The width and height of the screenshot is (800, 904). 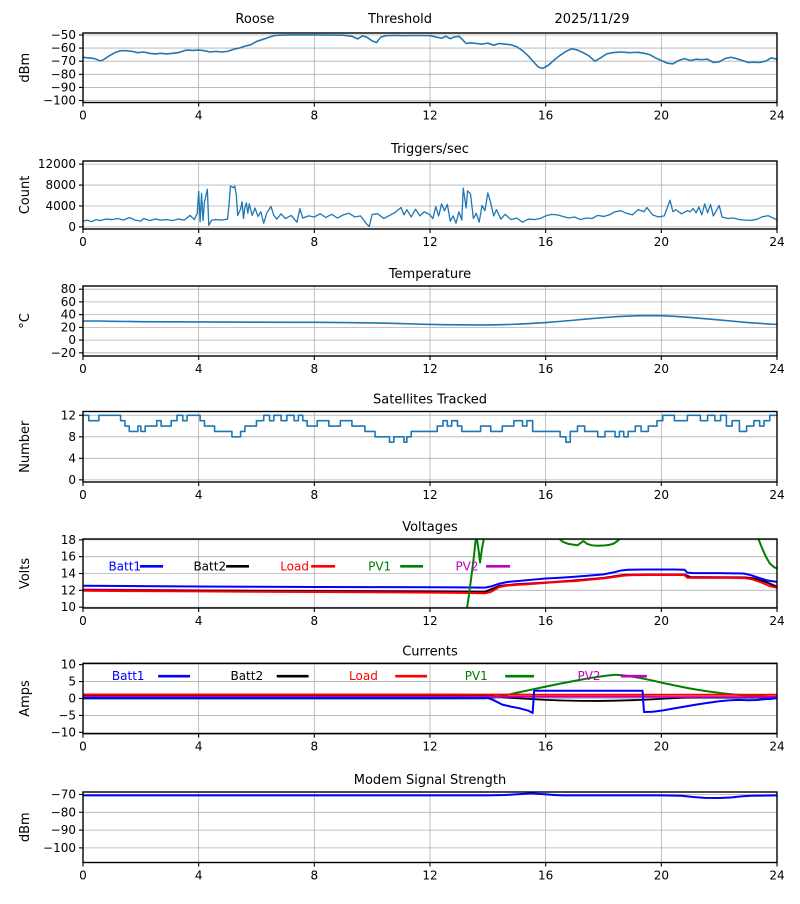 I want to click on svg-text: 12000, so click(x=57, y=164).